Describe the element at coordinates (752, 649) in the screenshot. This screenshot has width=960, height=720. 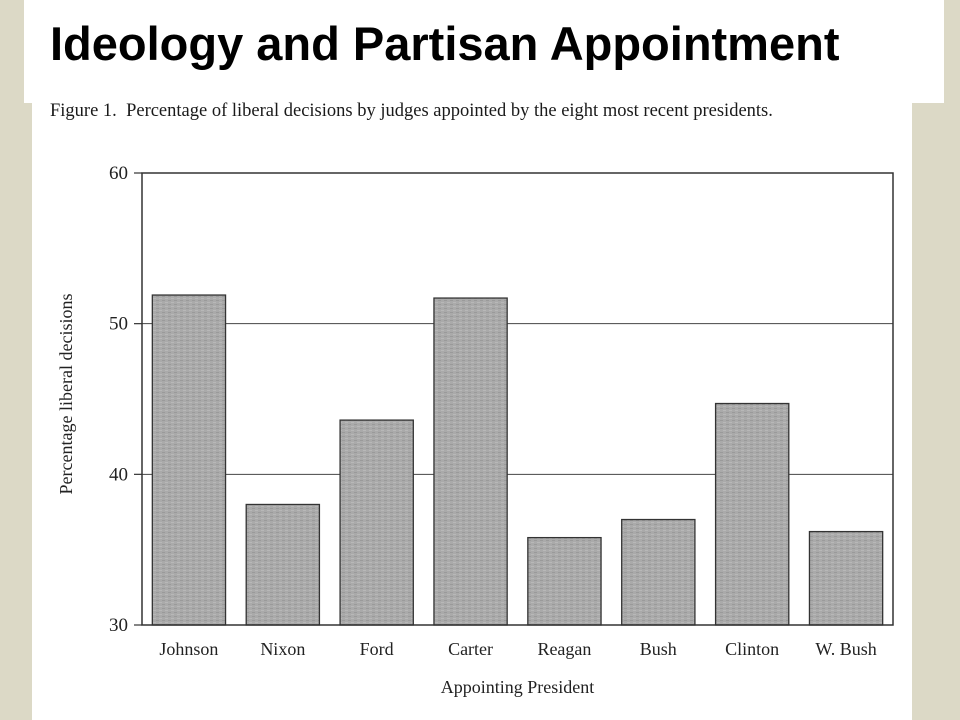
I see `x-tick-label: Clinton` at that location.